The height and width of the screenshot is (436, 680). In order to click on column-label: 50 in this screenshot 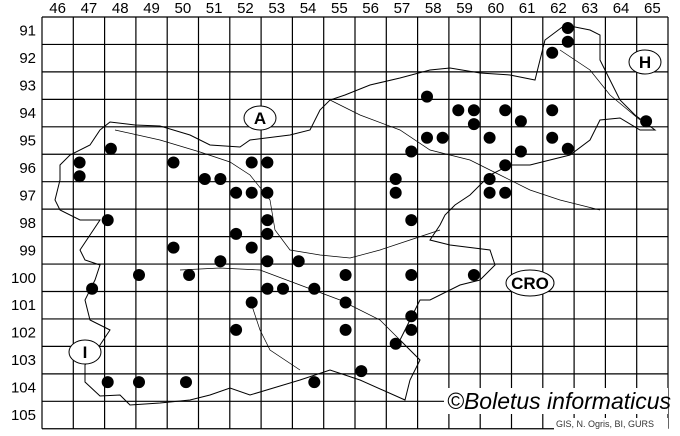, I will do `click(183, 8)`.